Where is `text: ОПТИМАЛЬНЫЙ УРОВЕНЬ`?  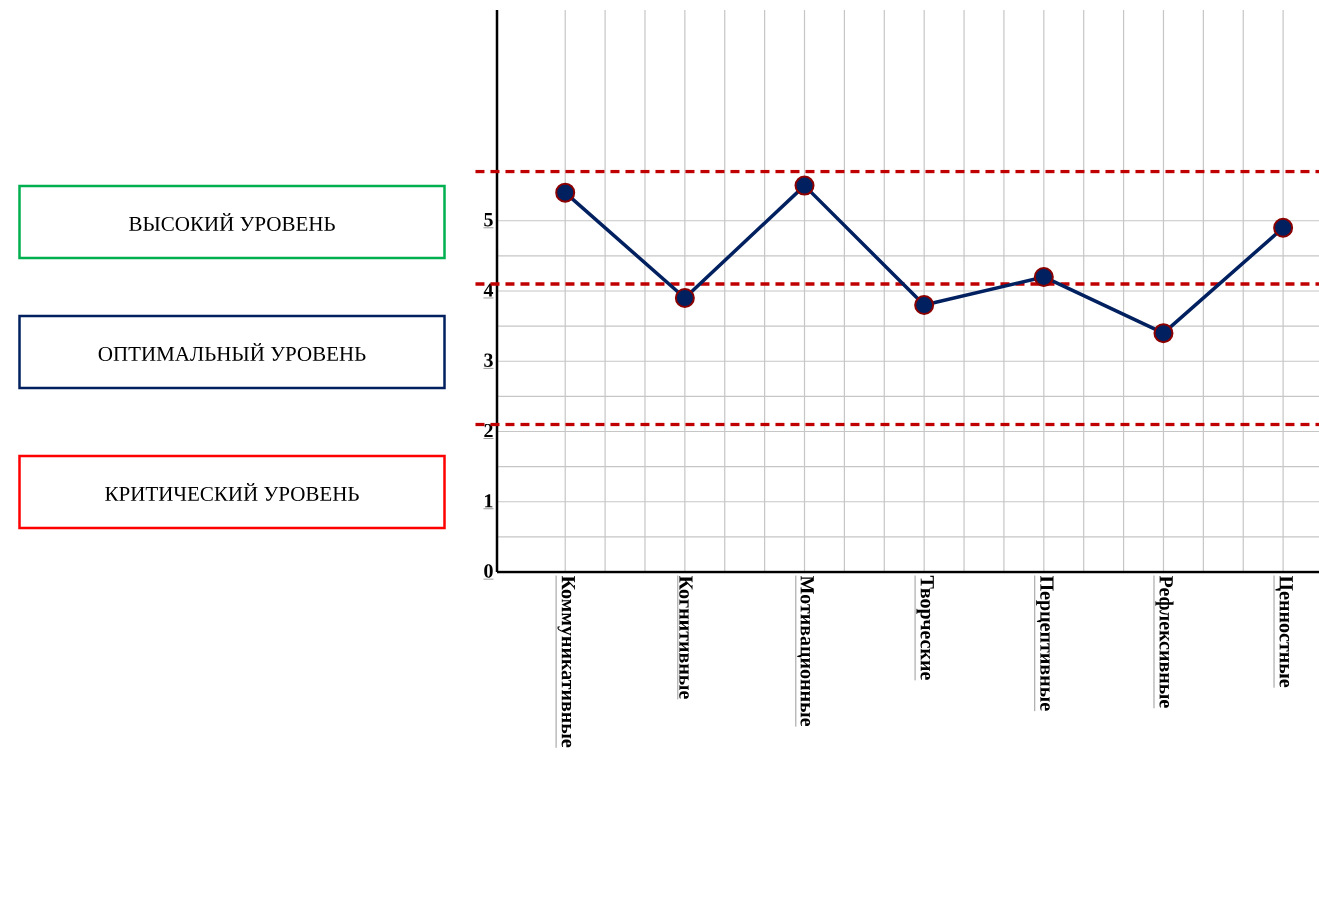 text: ОПТИМАЛЬНЫЙ УРОВЕНЬ is located at coordinates (232, 351).